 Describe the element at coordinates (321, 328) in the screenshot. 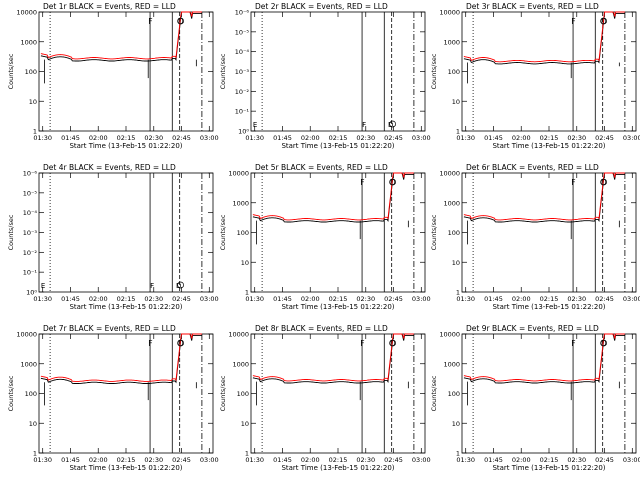

I see `panel-title: Det 8r BLACK = Events, RED = LLD` at that location.